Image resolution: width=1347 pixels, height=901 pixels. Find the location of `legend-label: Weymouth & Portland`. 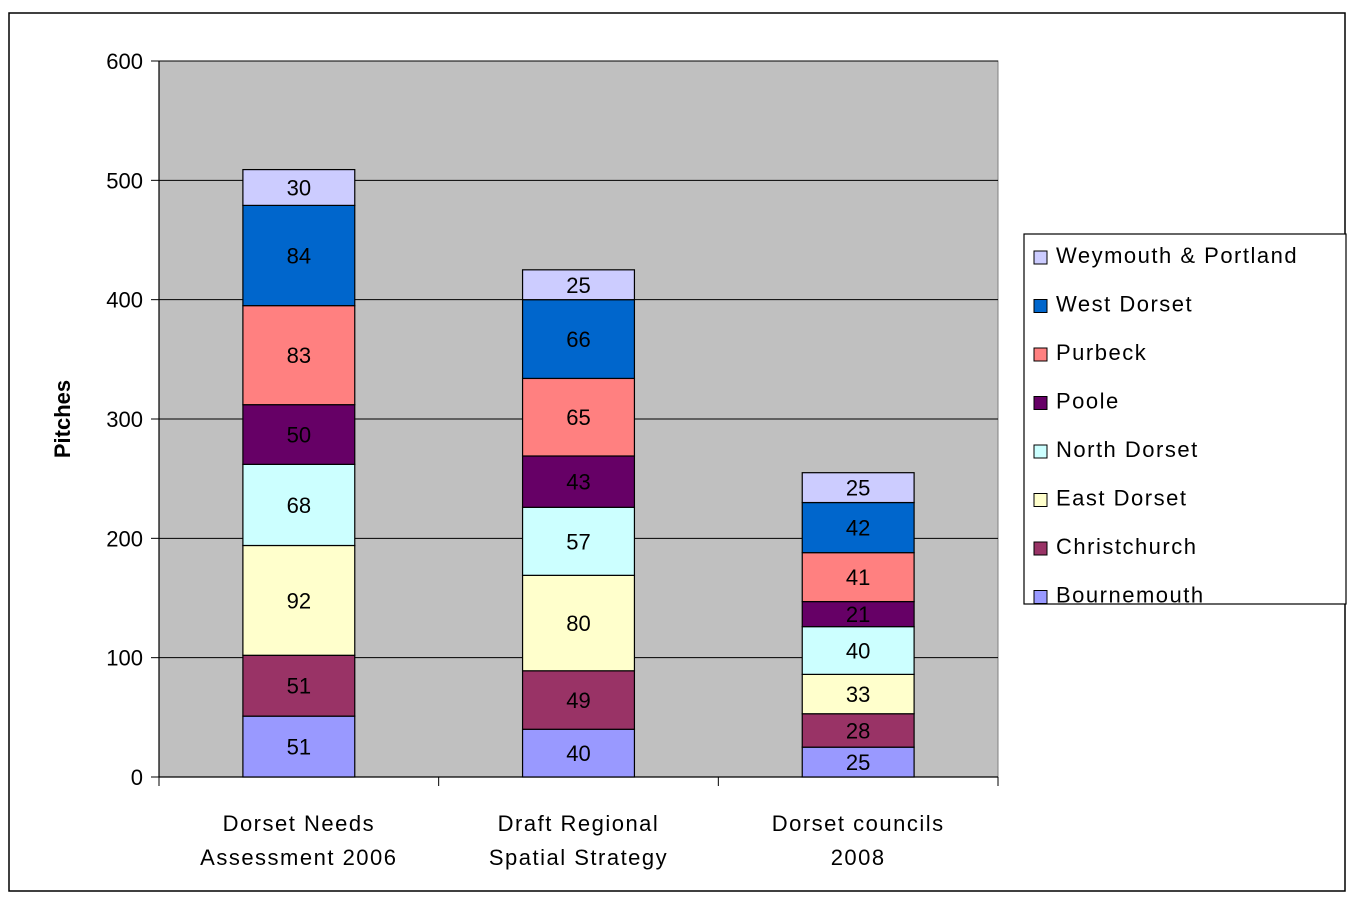

legend-label: Weymouth & Portland is located at coordinates (1177, 255).